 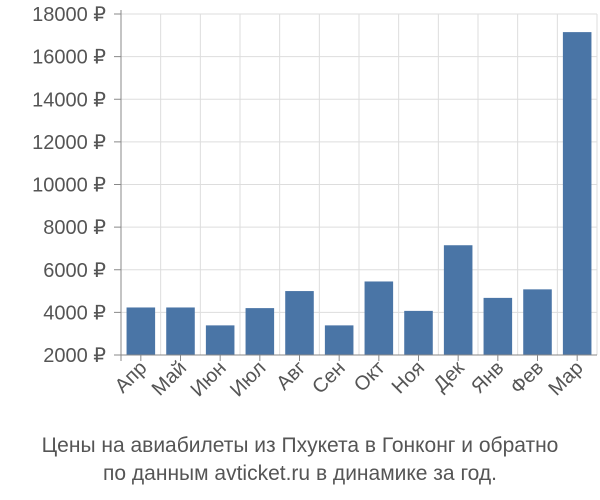 I want to click on x-tick-label: Дек, so click(x=449, y=376).